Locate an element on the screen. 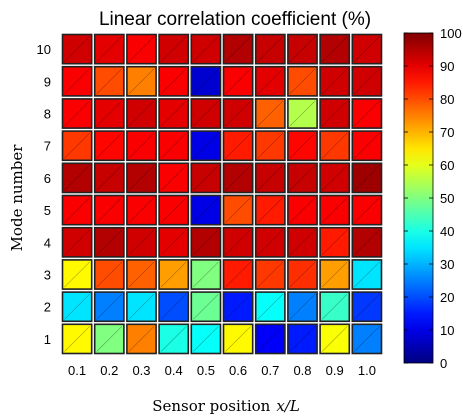 This screenshot has width=463, height=417. y-tick-label: 8 is located at coordinates (47, 114).